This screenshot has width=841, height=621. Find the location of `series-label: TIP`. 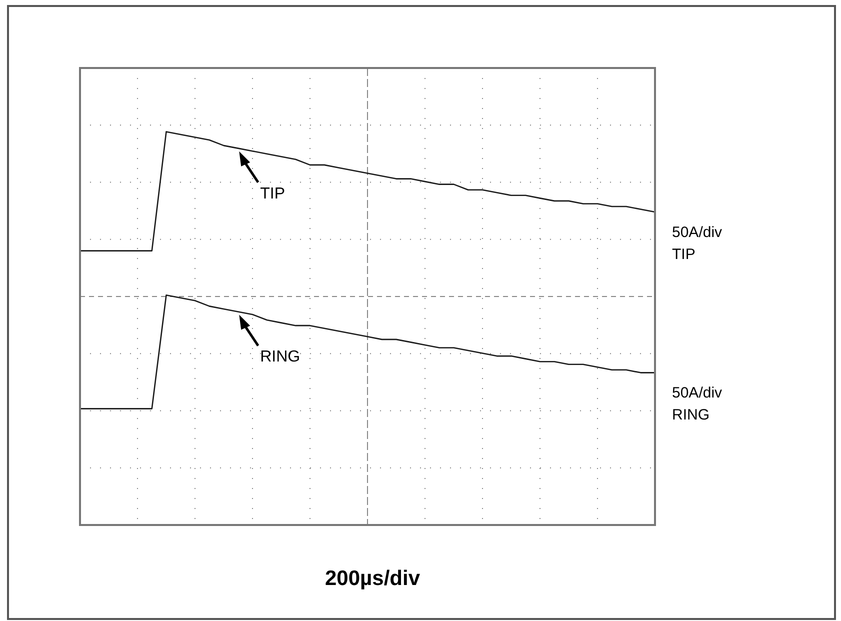

series-label: TIP is located at coordinates (273, 193).